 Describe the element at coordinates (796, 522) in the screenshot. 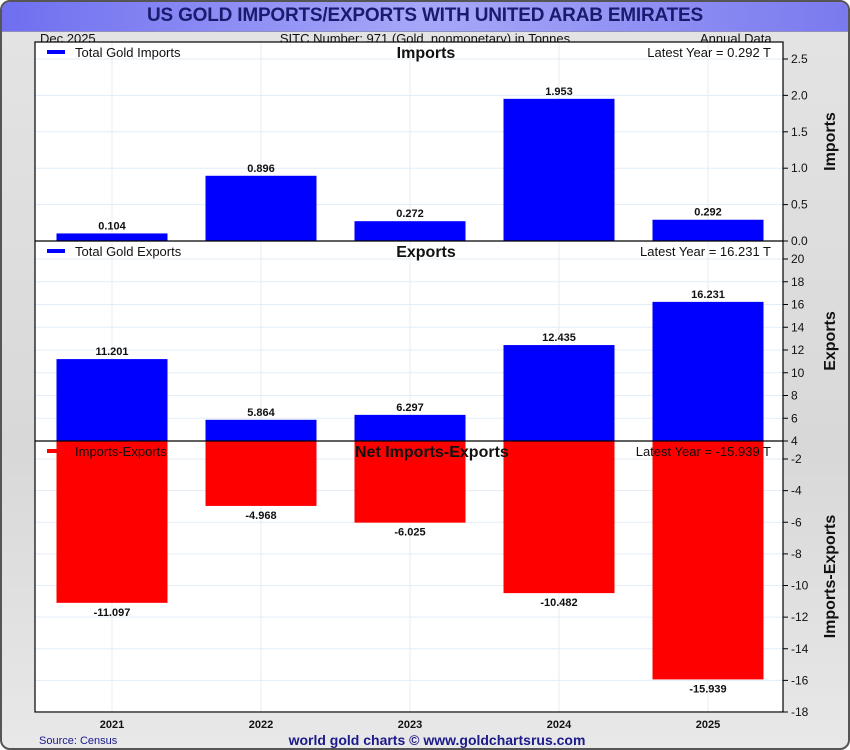

I see `y-tick-label-net: -6` at that location.